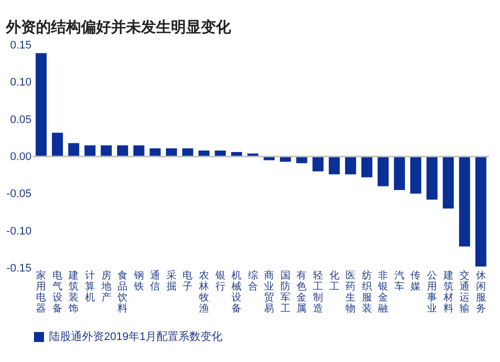 This screenshot has width=500, height=362. What do you see at coordinates (351, 292) in the screenshot?
I see `x-tick-label: 医药生物` at bounding box center [351, 292].